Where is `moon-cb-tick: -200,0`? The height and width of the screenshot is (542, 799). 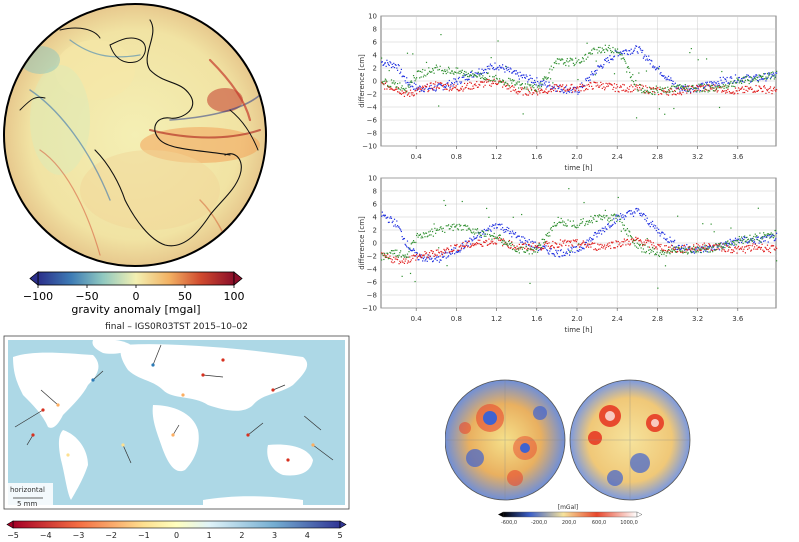
moon-cb-tick: -200,0 is located at coordinates (539, 523).